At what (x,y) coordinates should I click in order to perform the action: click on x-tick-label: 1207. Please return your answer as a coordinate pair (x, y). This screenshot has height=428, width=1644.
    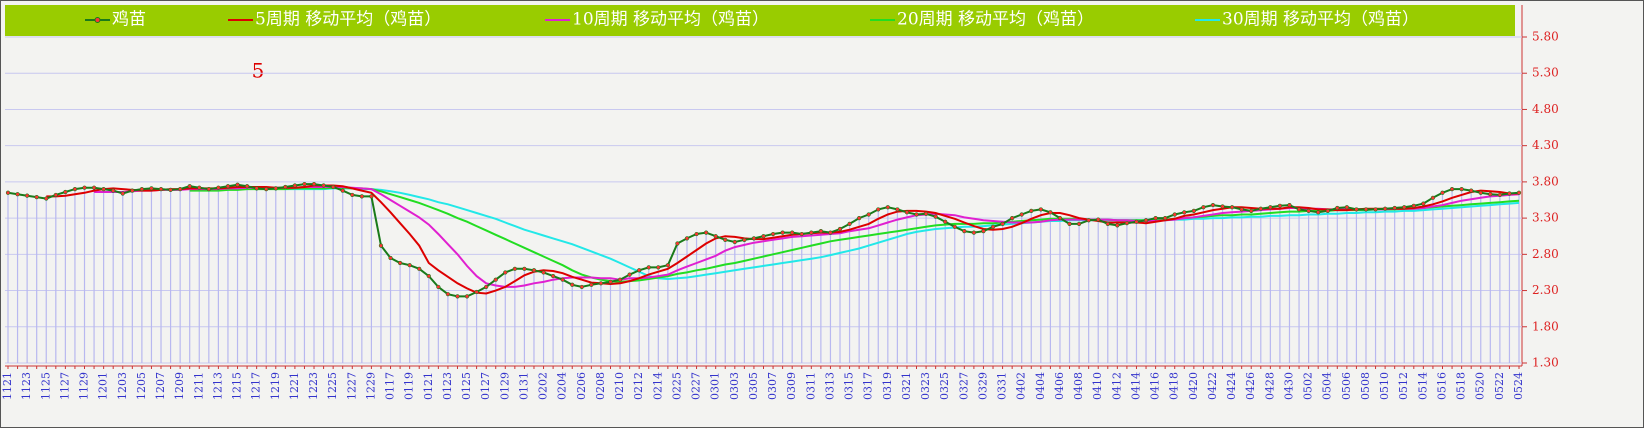
    Looking at the image, I should click on (160, 386).